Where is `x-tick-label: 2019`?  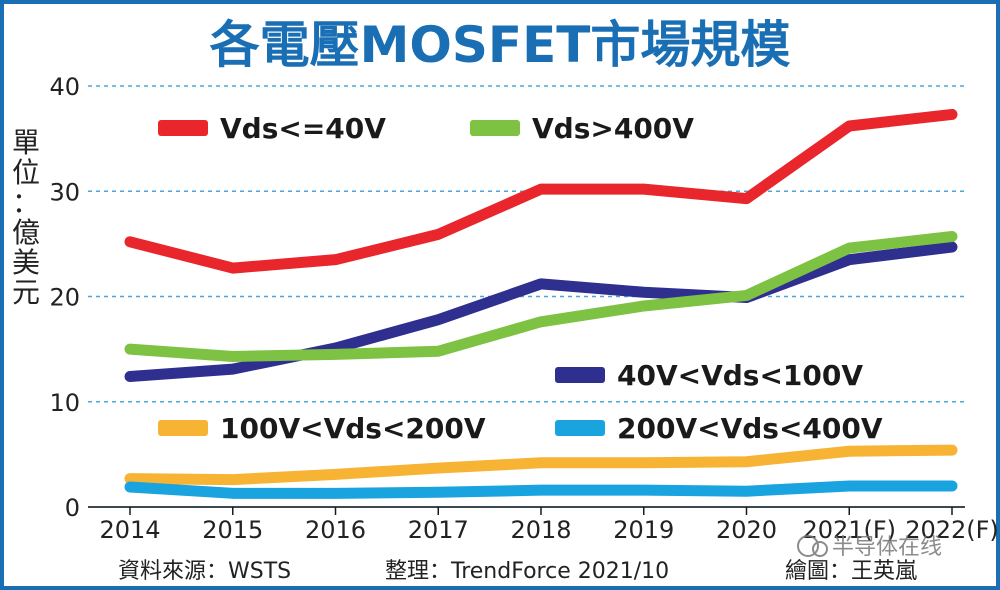 x-tick-label: 2019 is located at coordinates (643, 530).